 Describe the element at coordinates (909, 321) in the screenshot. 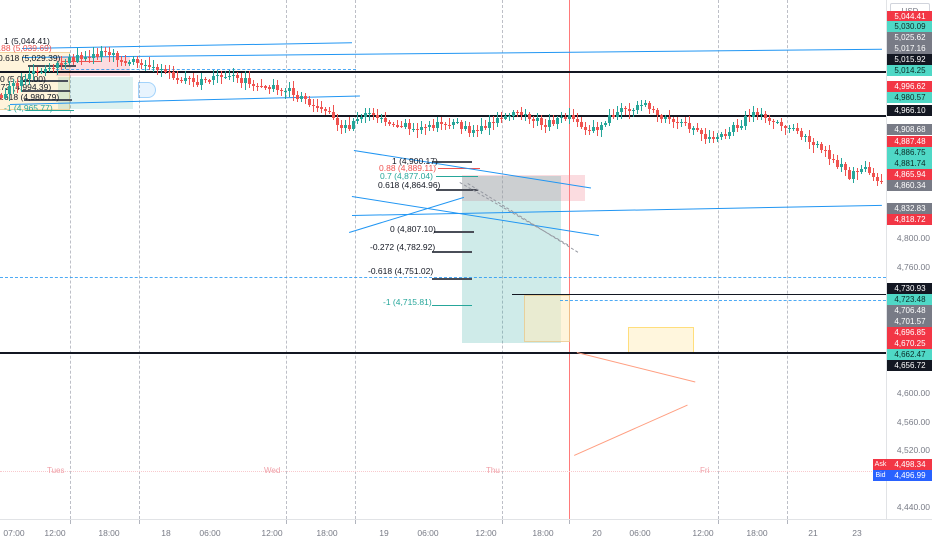

I see `price-badge: 4,701.57` at that location.